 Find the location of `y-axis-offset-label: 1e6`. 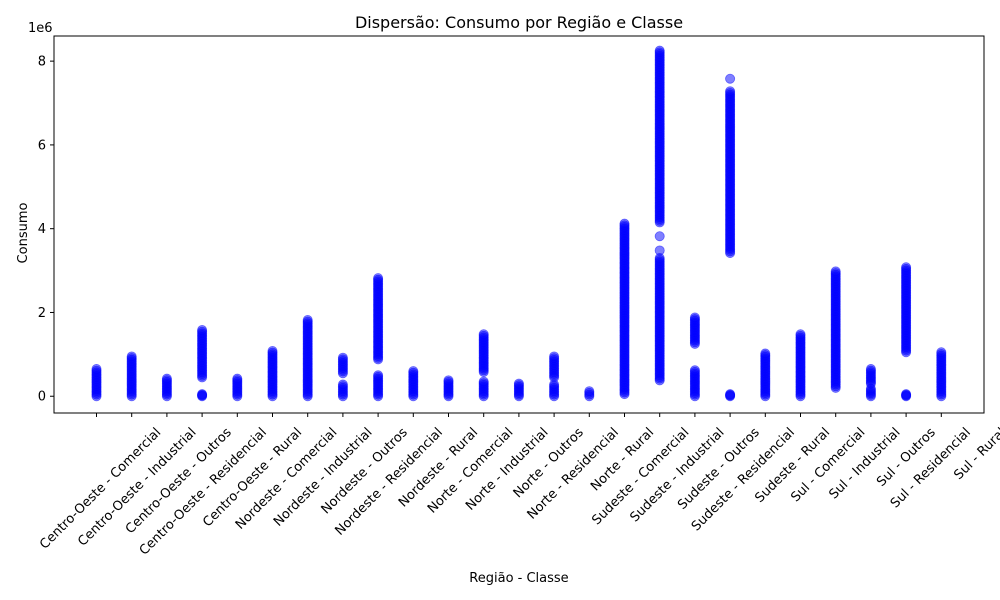

y-axis-offset-label: 1e6 is located at coordinates (40, 28).